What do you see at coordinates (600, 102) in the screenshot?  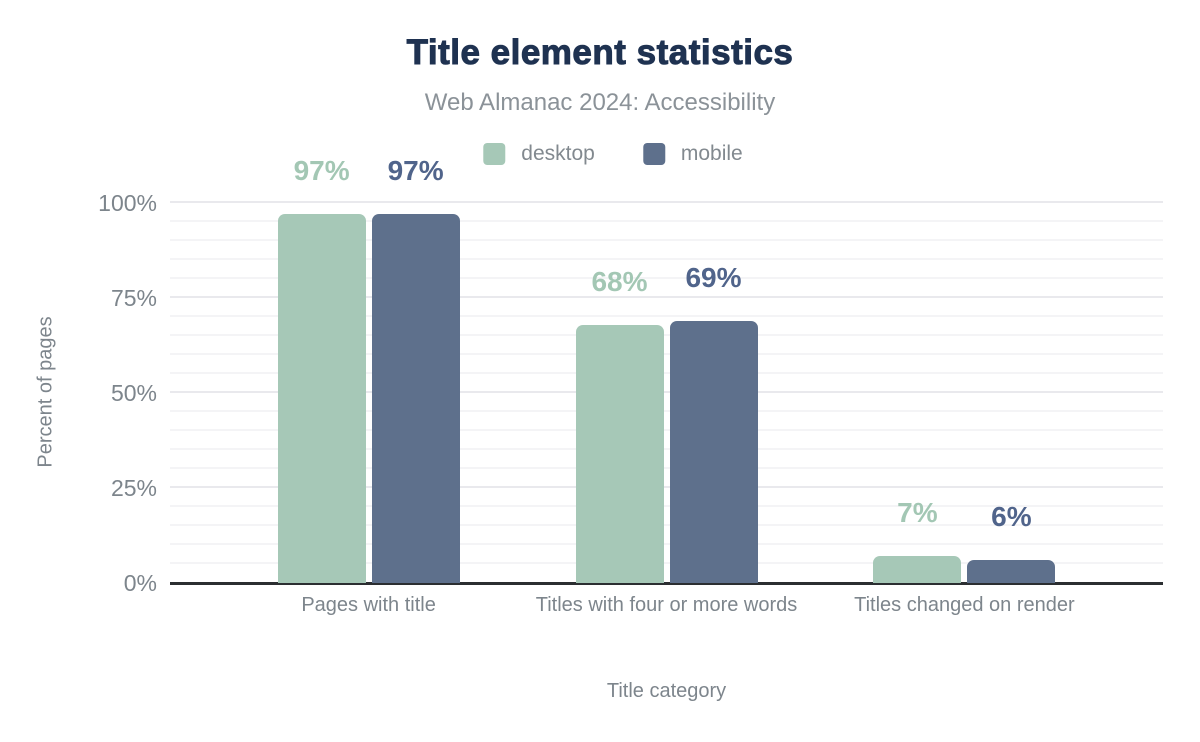 I see `chart-subtitle: Web Almanac 2024: Accessibility` at bounding box center [600, 102].